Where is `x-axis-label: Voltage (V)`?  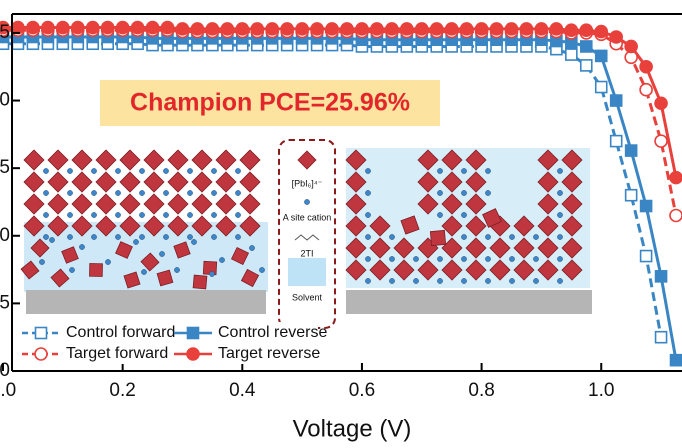
x-axis-label: Voltage (V) is located at coordinates (352, 428).